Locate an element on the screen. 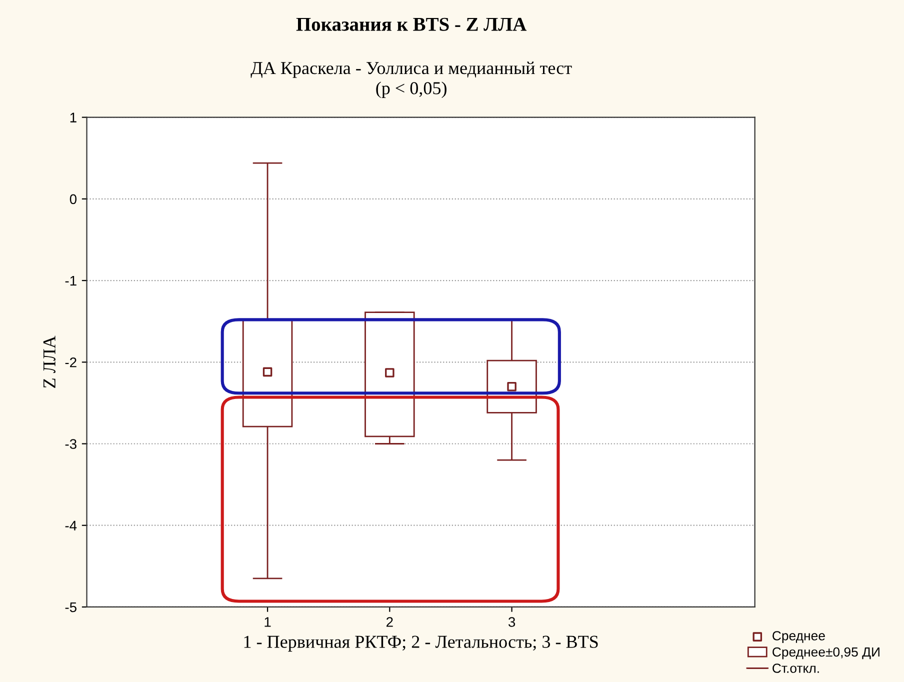 This screenshot has height=682, width=904. y-tick-label: -1 is located at coordinates (70, 281).